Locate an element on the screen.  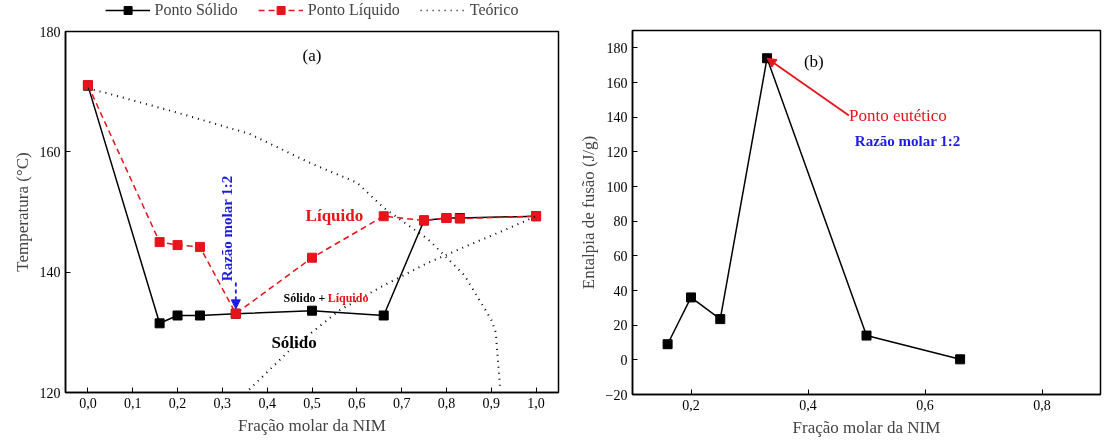
y-tick-label: 20 is located at coordinates (620, 326).